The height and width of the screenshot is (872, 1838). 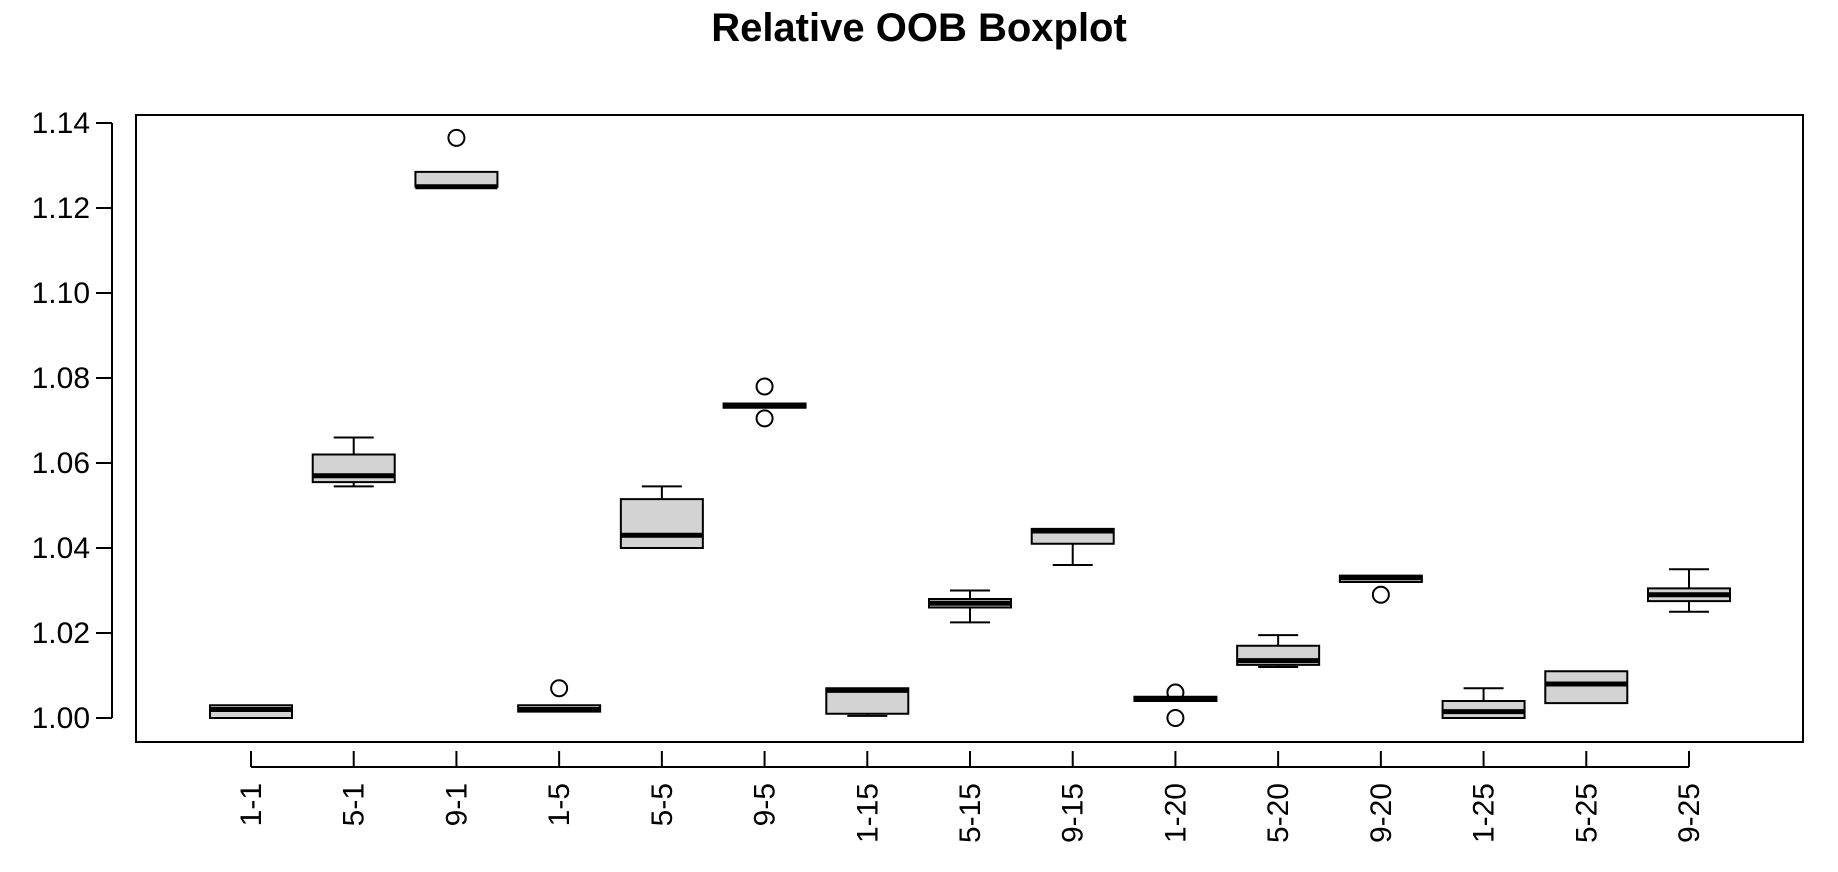 I want to click on y-tick-label: 1.10, so click(x=61, y=293).